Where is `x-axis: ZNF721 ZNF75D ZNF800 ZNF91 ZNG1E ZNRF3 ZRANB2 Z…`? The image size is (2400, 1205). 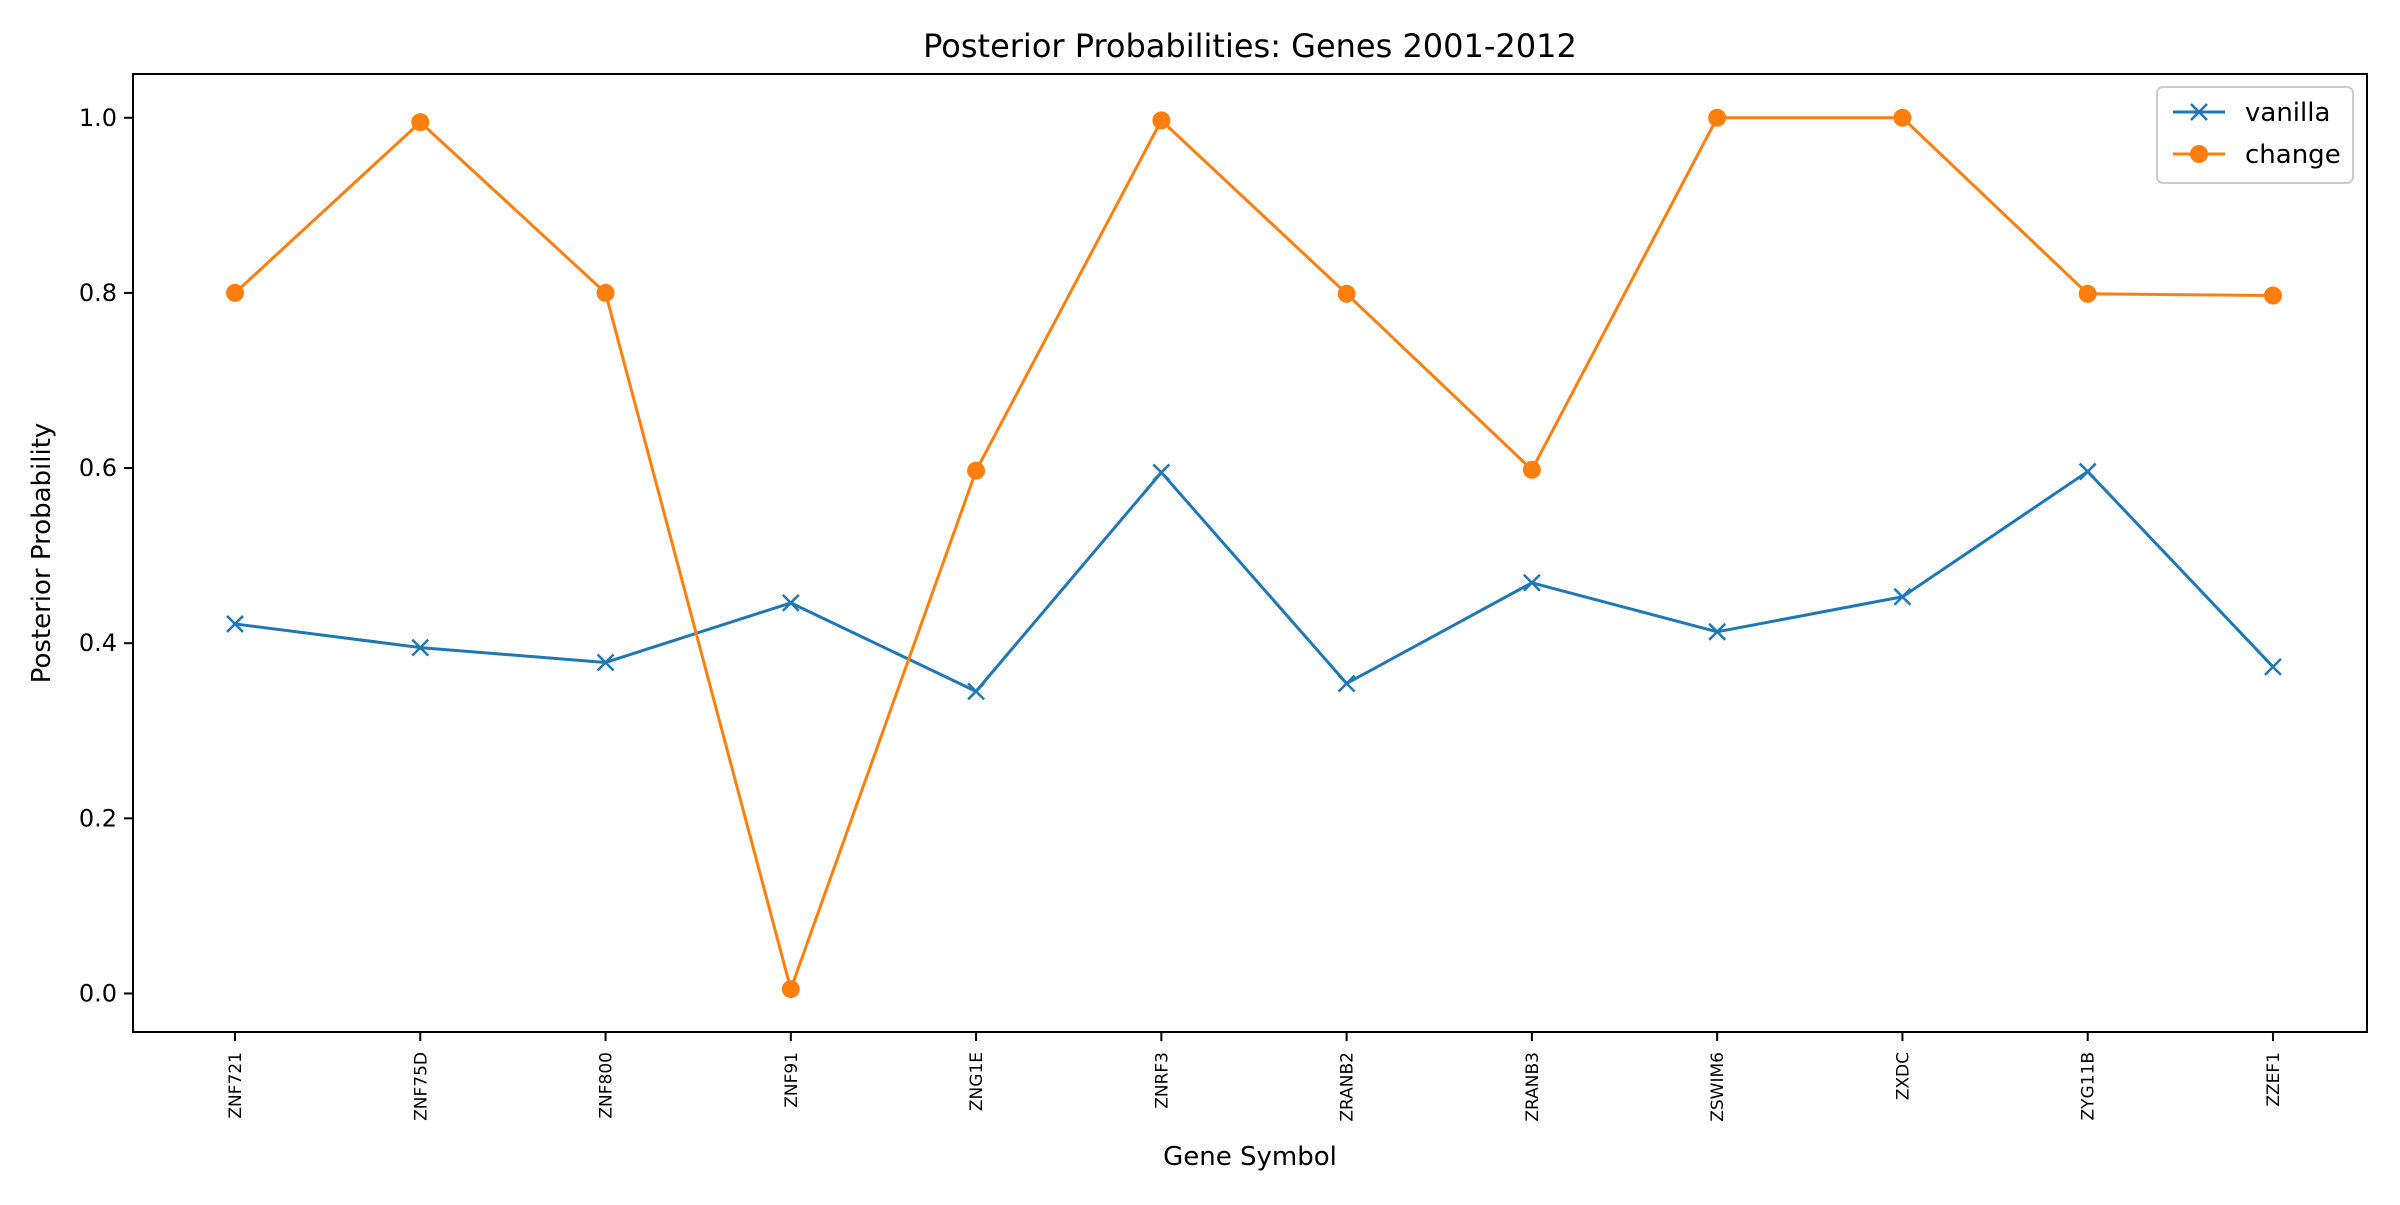
x-axis: ZNF721 ZNF75D ZNF800 ZNF91 ZNG1E ZNRF3 ZRANB2 Z… is located at coordinates (1255, 1077).